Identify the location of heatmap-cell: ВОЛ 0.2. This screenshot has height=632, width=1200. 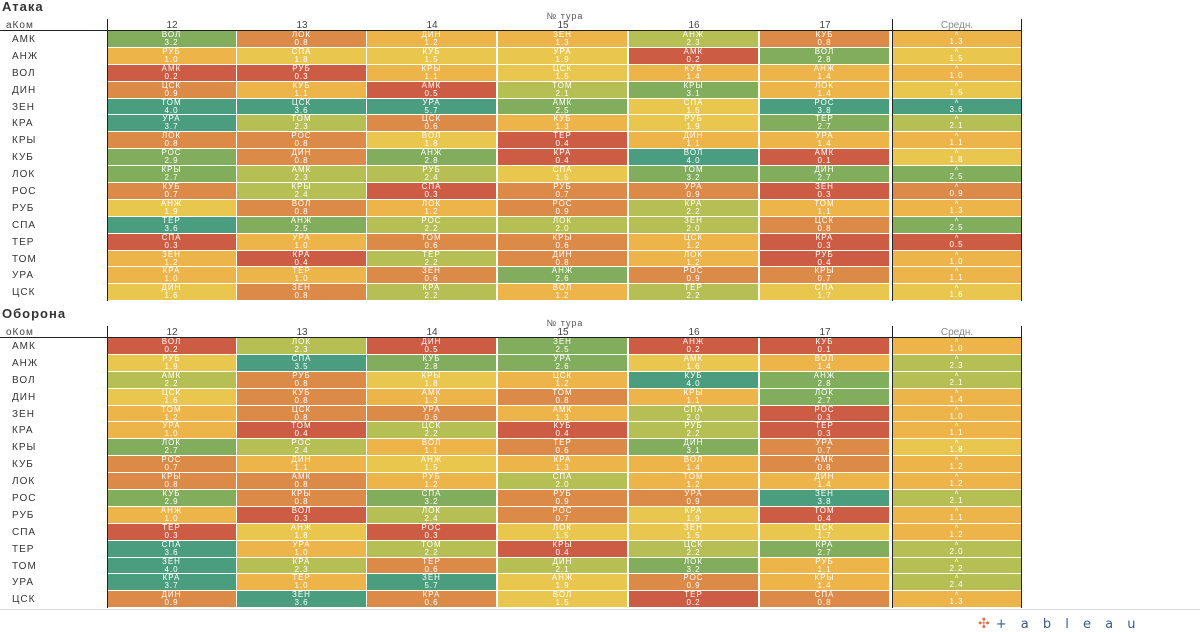
(172, 346).